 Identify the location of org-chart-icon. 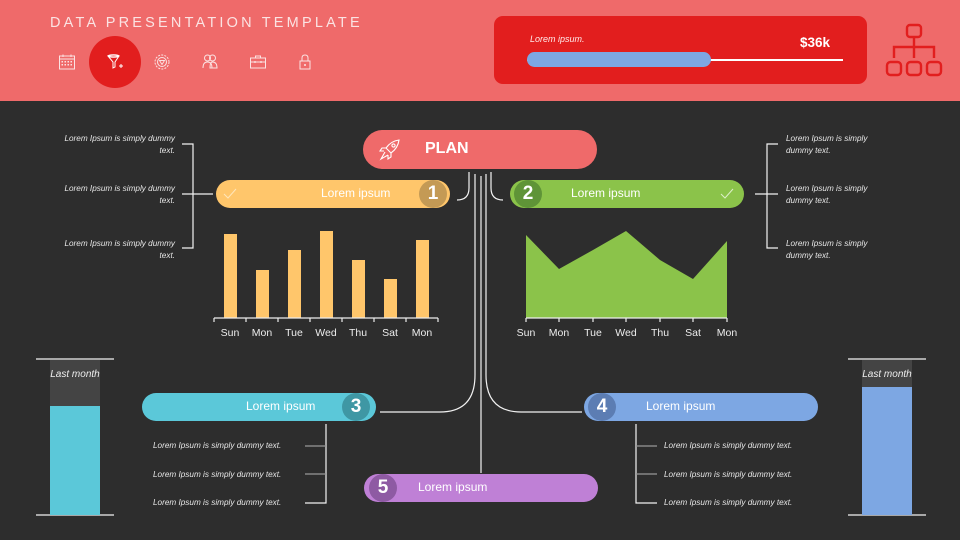
(914, 51).